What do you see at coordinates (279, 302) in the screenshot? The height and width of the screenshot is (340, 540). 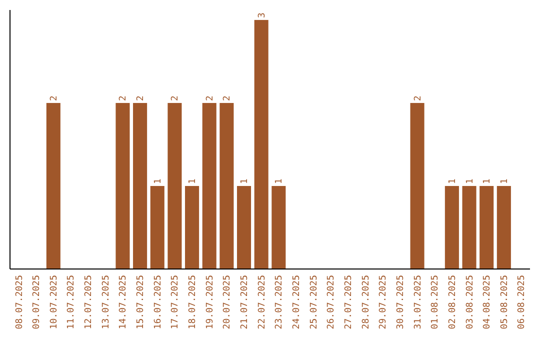 I see `x-tick-label: 23.07.2025` at bounding box center [279, 302].